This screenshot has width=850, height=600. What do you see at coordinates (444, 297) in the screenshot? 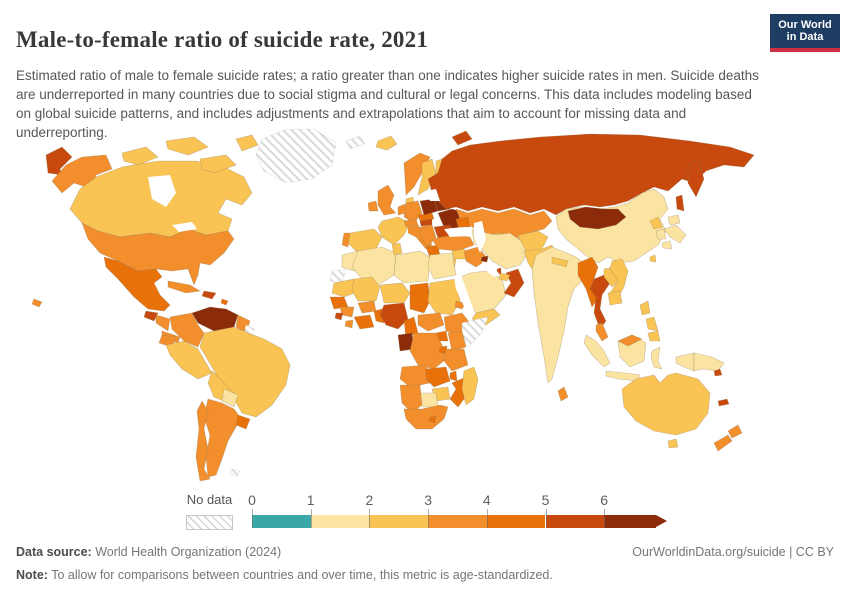
I see `region-sudan` at bounding box center [444, 297].